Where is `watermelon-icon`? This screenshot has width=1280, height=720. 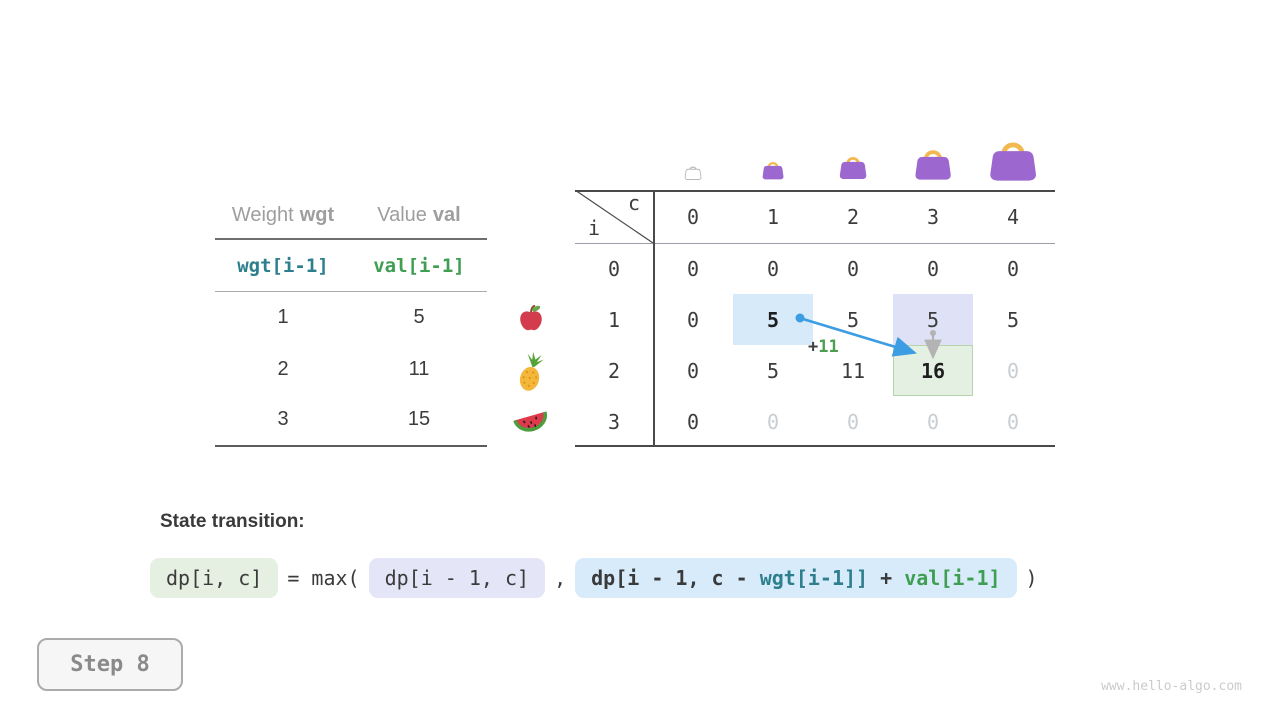 watermelon-icon is located at coordinates (531, 421).